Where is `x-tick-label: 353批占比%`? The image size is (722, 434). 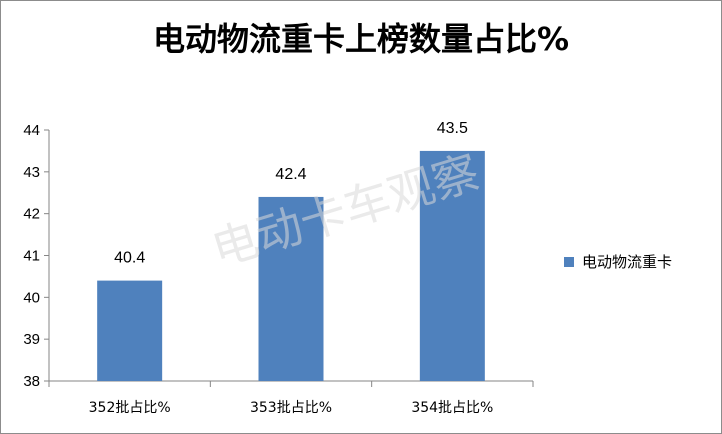 x-tick-label: 353批占比% is located at coordinates (291, 408).